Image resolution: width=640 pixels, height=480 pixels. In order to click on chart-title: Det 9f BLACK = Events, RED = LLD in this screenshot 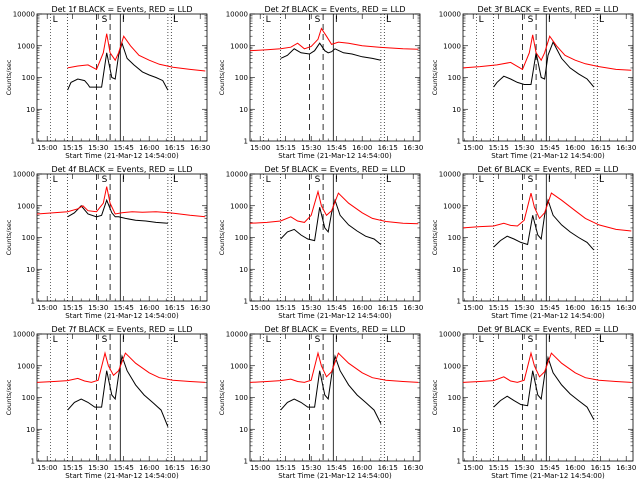, I will do `click(547, 329)`.